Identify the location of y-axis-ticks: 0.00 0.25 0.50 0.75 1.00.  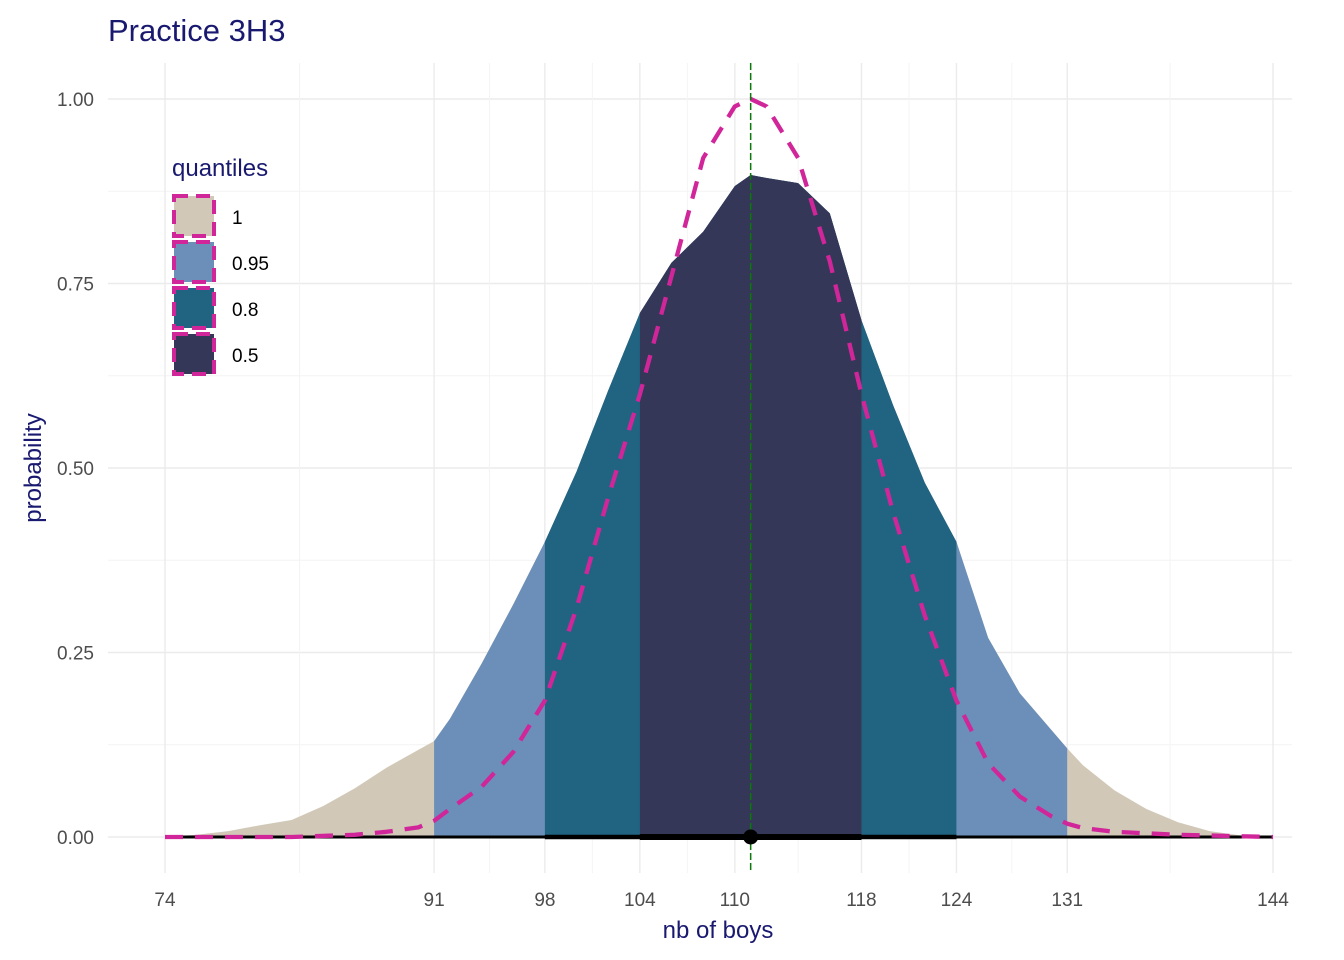
(75, 469).